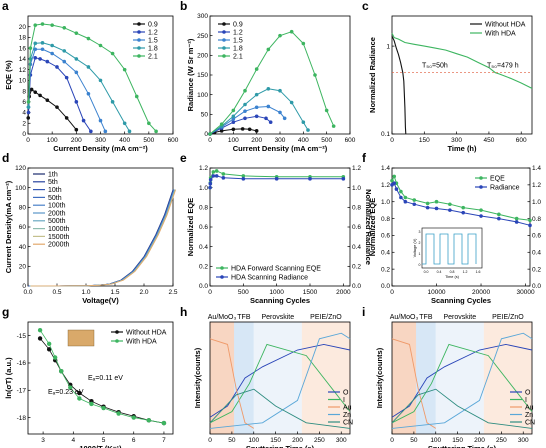 The image size is (546, 448). Describe the element at coordinates (8, 75) in the screenshot. I see `y-axis-label: EQE (%)` at that location.